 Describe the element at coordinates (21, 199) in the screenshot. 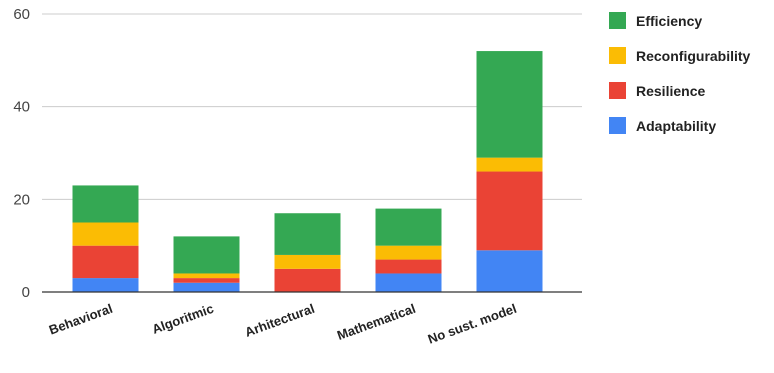

I see `y-tick-label: 20` at that location.